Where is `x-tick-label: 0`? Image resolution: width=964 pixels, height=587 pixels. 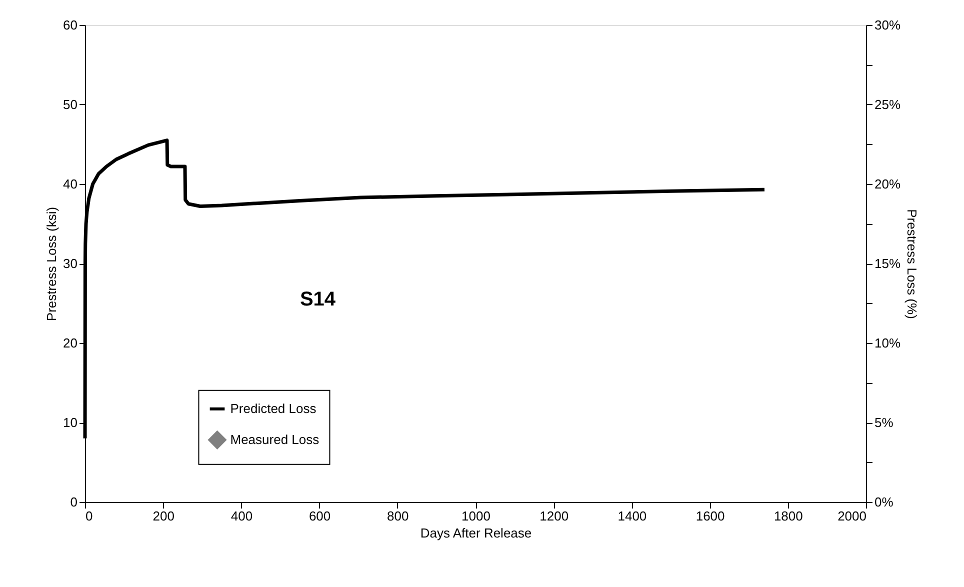 x-tick-label: 0 is located at coordinates (89, 516).